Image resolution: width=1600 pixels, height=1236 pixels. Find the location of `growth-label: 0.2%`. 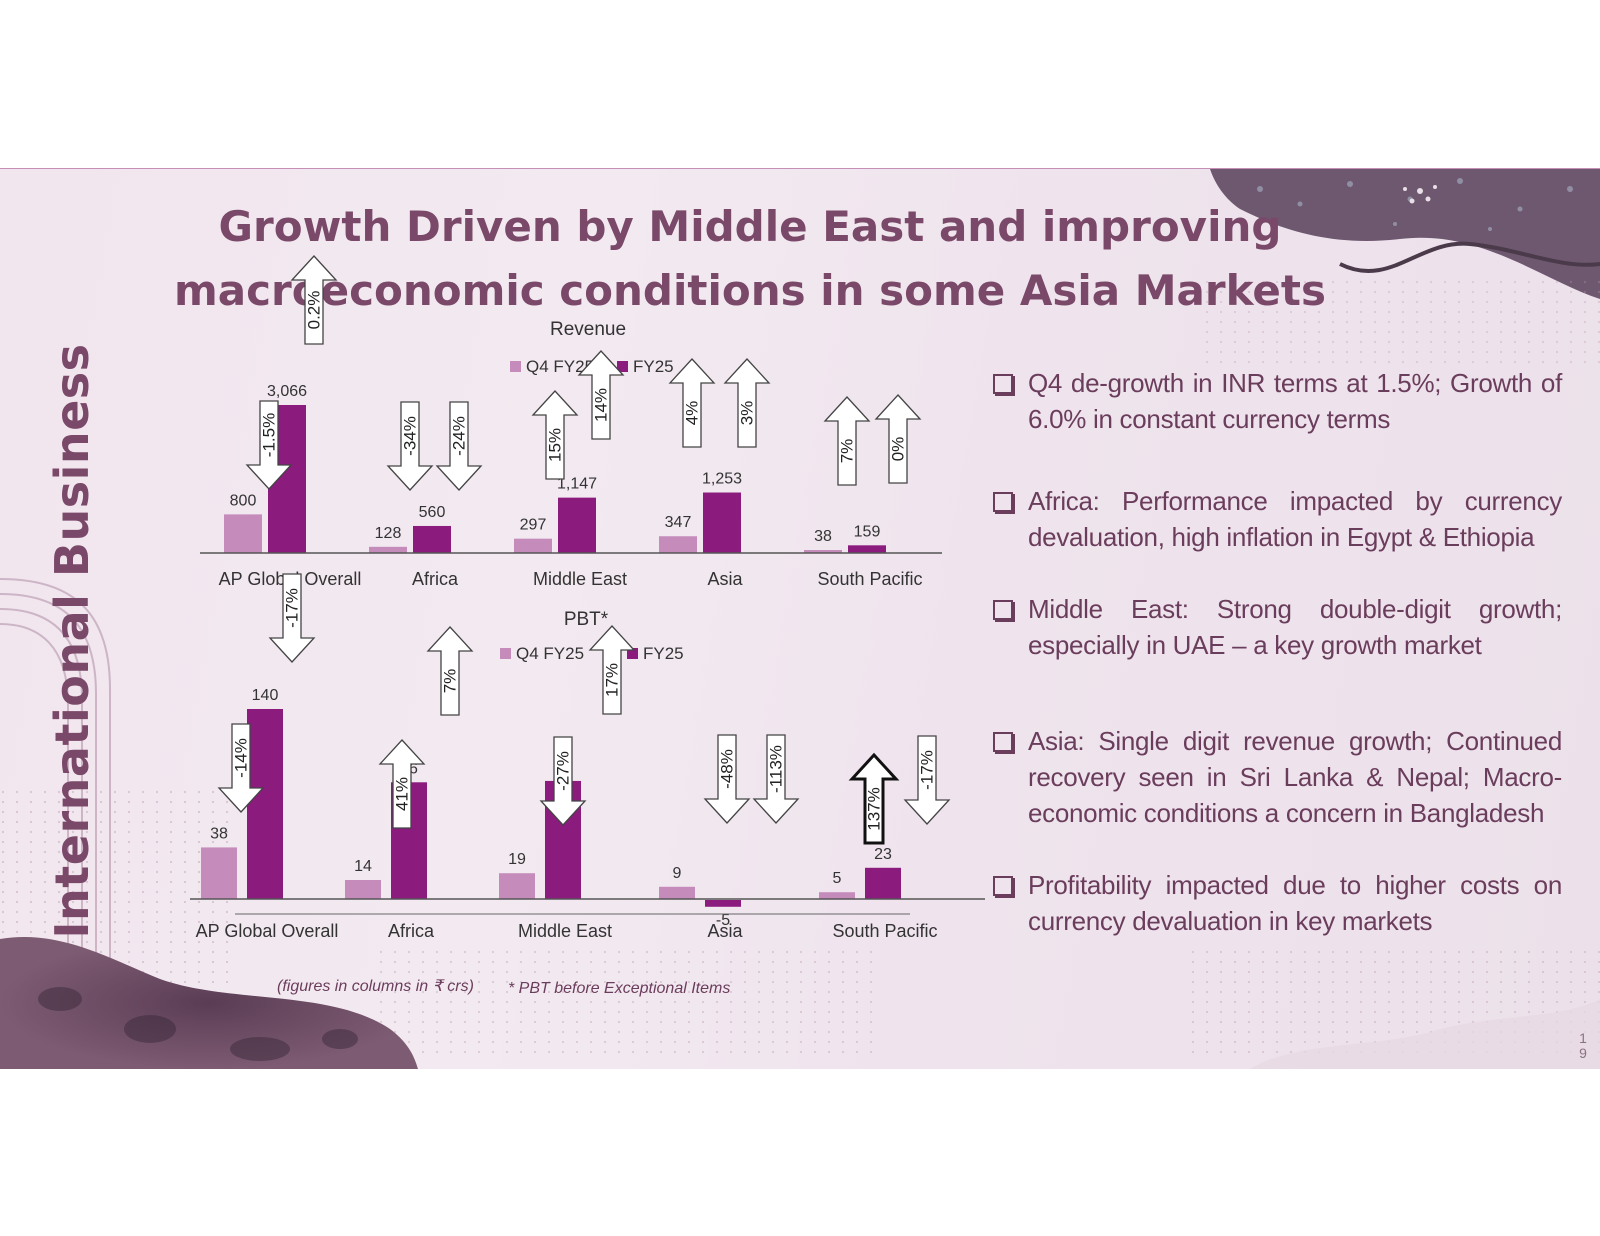

growth-label: 0.2% is located at coordinates (314, 310).